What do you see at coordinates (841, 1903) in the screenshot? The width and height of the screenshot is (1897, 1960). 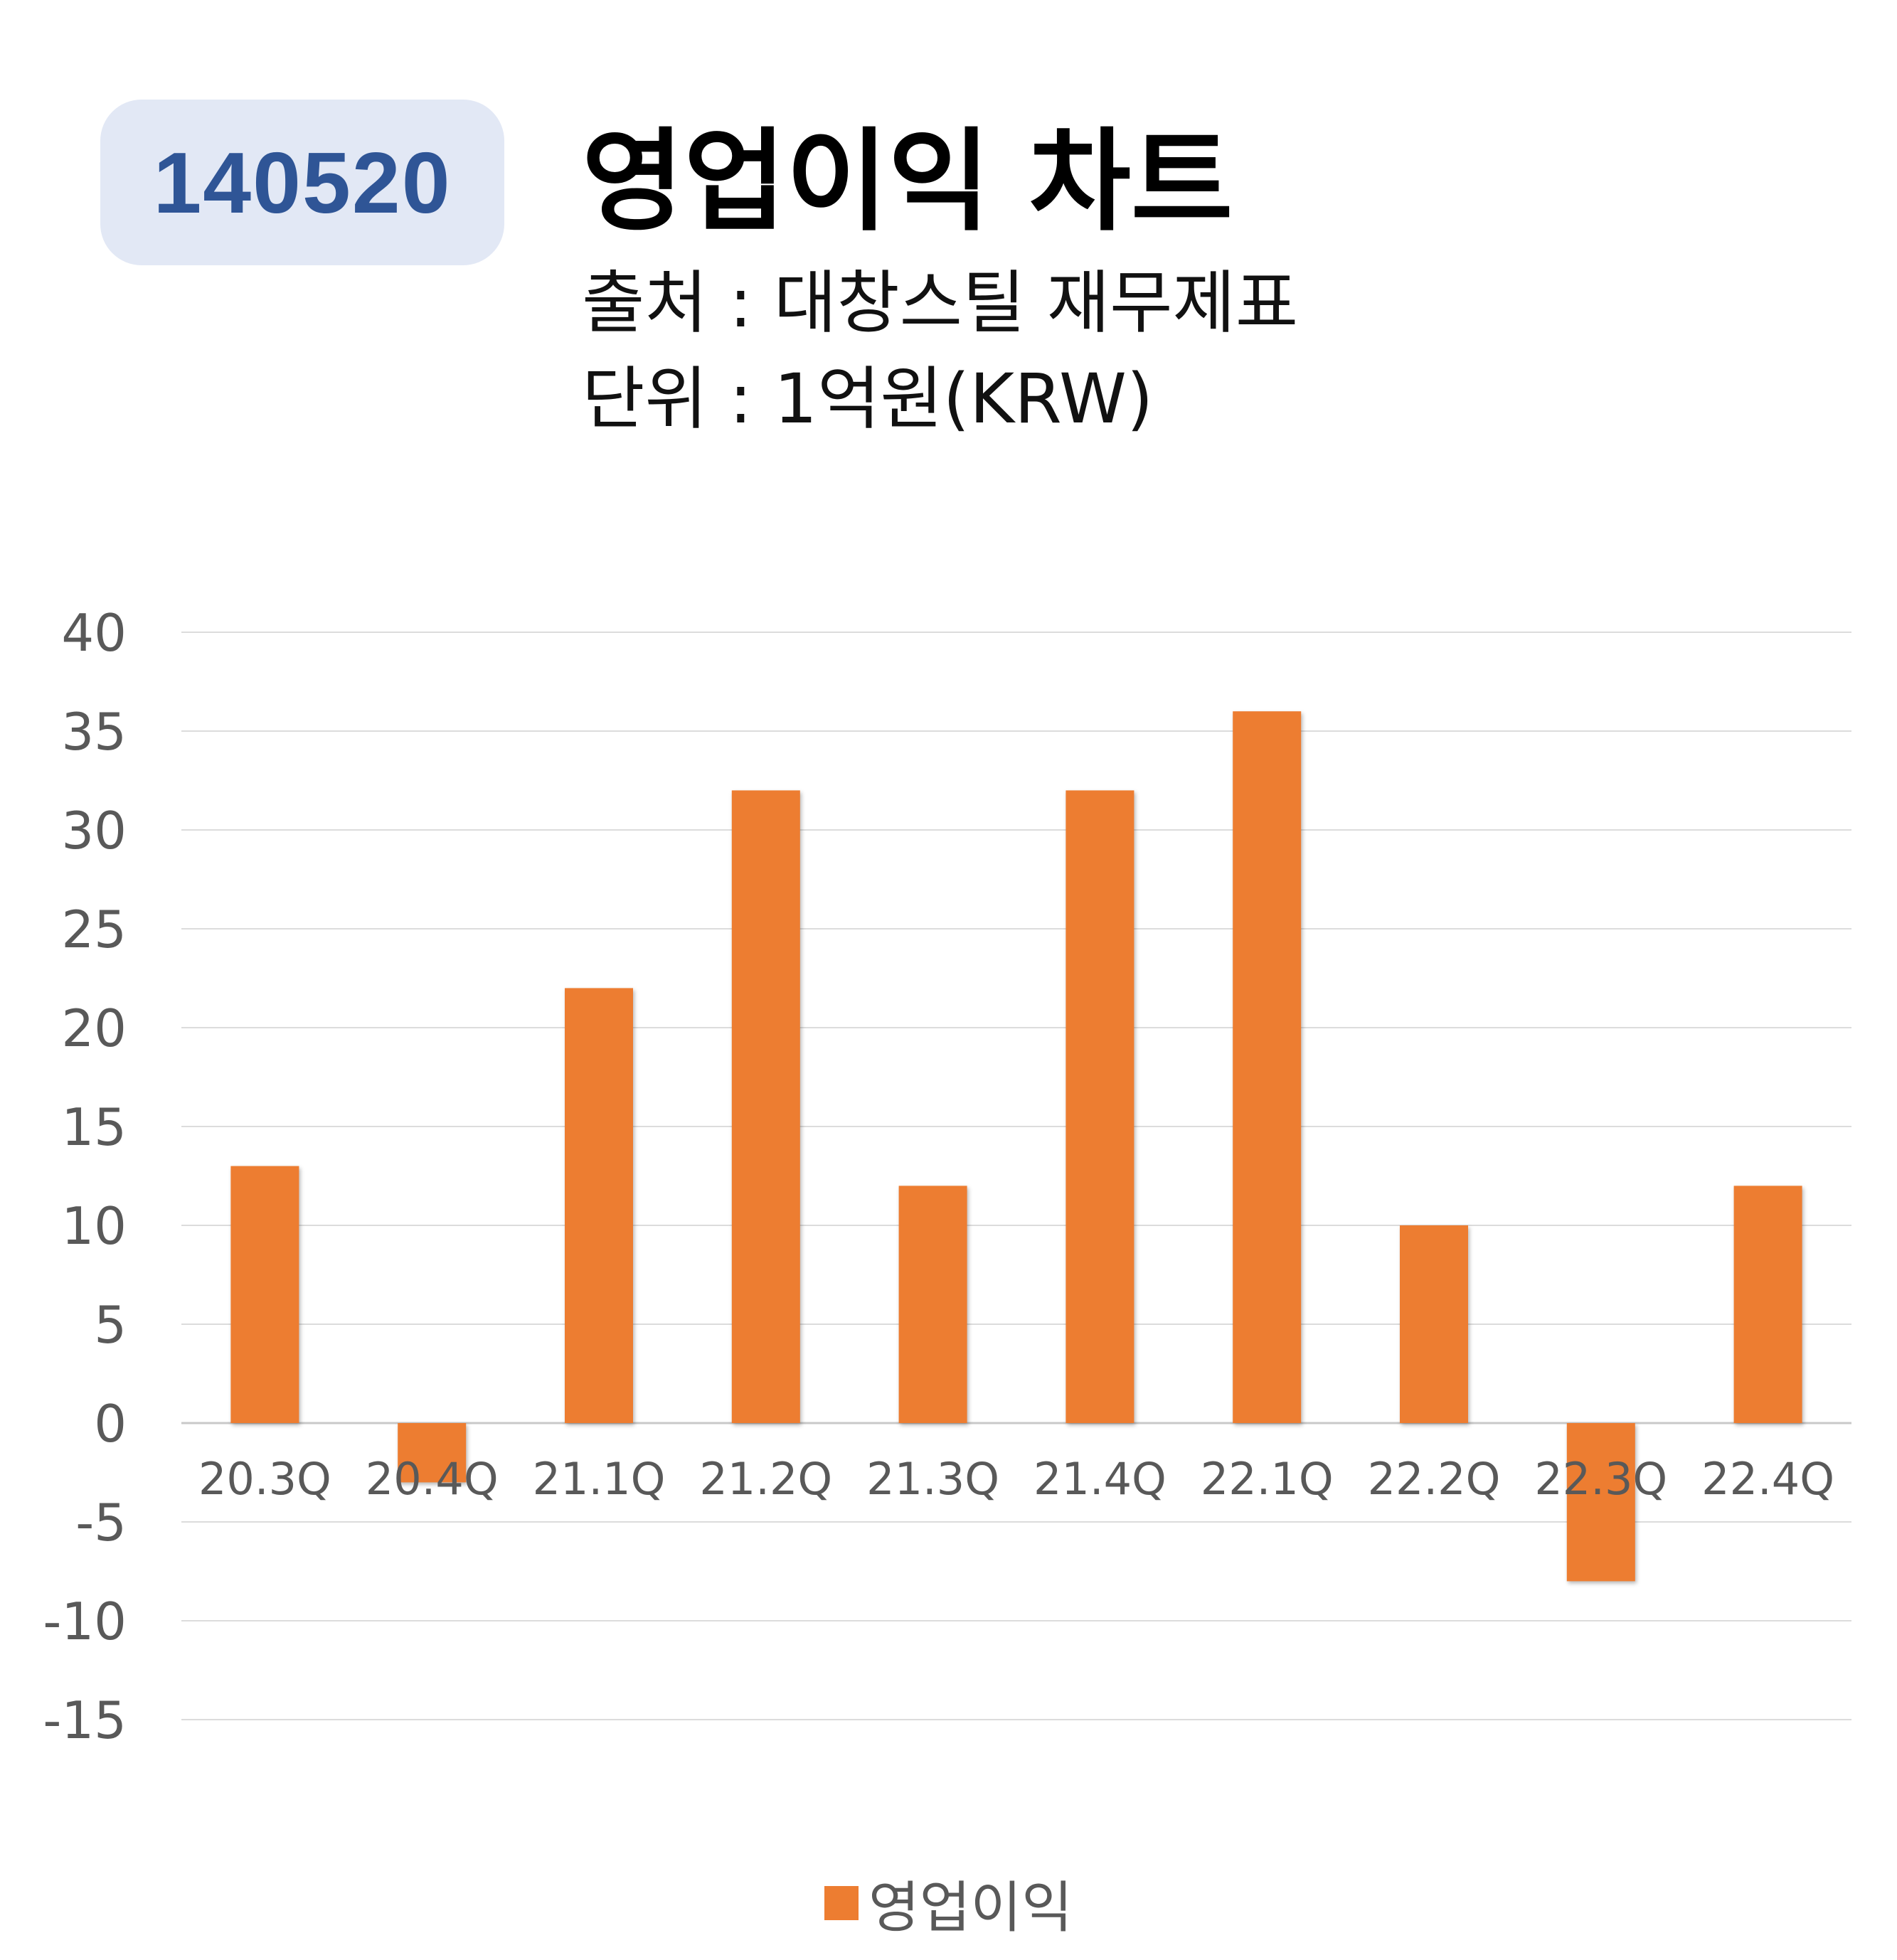 I see `legend-swatch` at bounding box center [841, 1903].